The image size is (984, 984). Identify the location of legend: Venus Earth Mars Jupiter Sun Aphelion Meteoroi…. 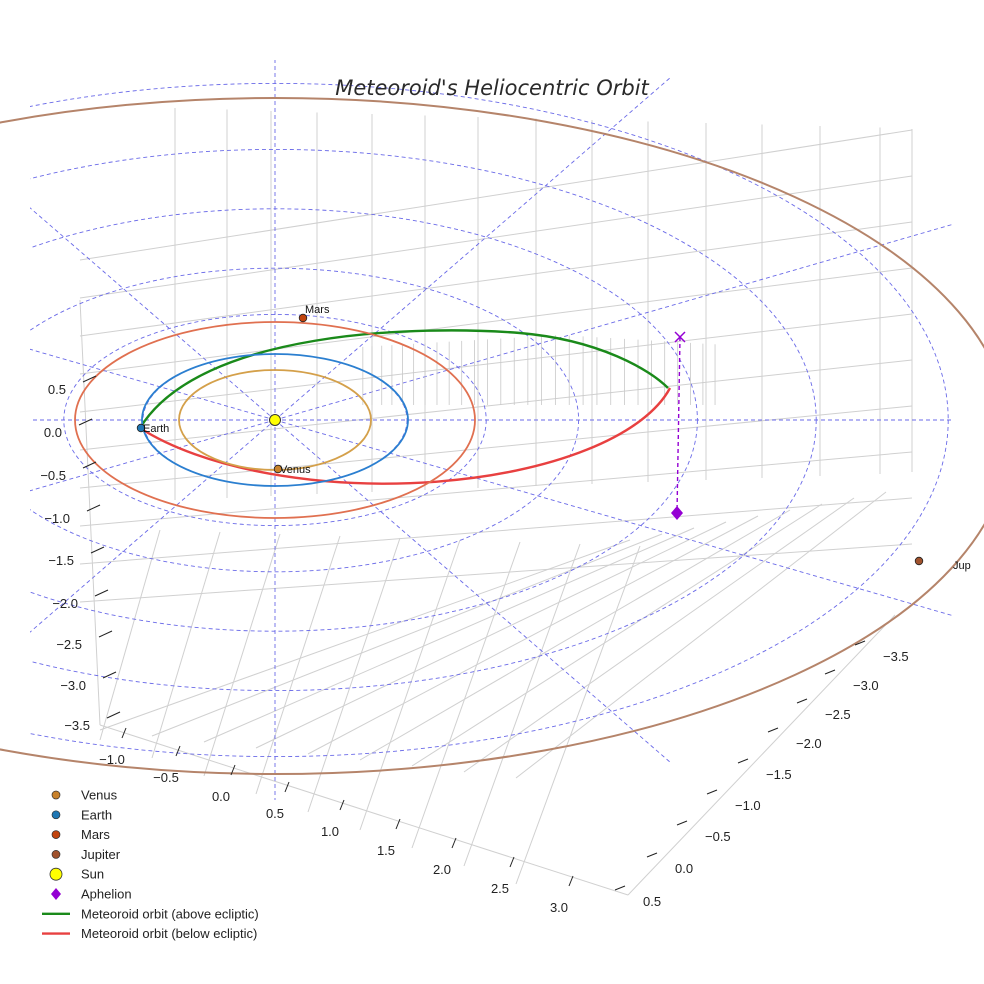
(150, 864).